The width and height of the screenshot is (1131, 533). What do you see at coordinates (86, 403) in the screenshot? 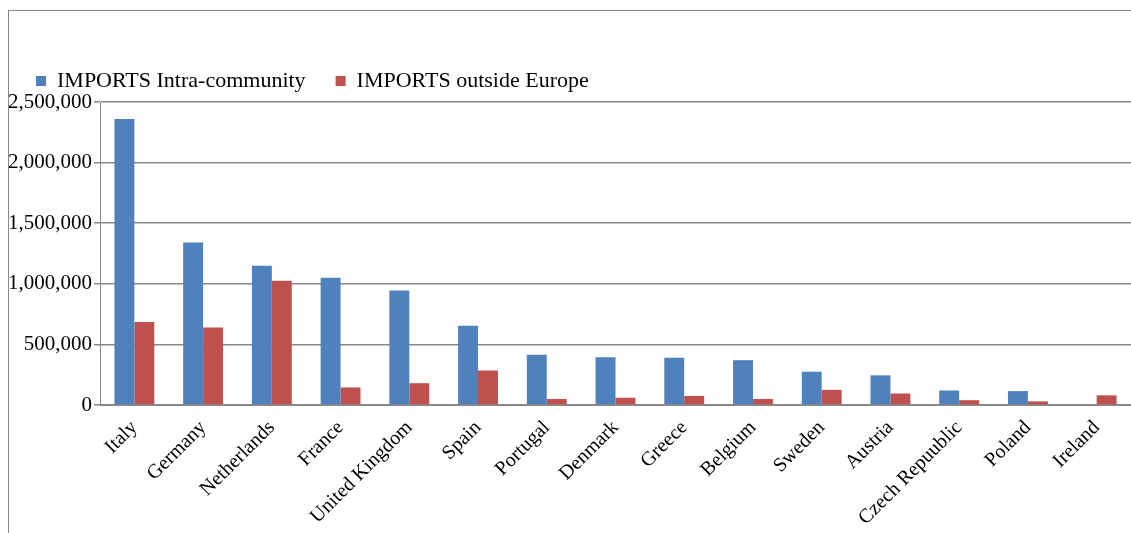
I see `y-tick-label: 0` at bounding box center [86, 403].